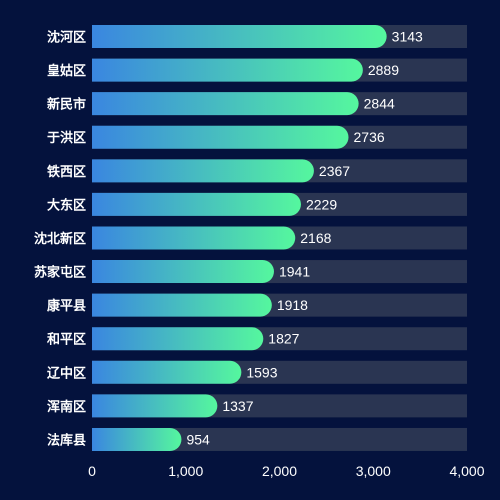 This screenshot has height=500, width=500. What do you see at coordinates (66, 373) in the screenshot?
I see `category-label: 辽中区` at bounding box center [66, 373].